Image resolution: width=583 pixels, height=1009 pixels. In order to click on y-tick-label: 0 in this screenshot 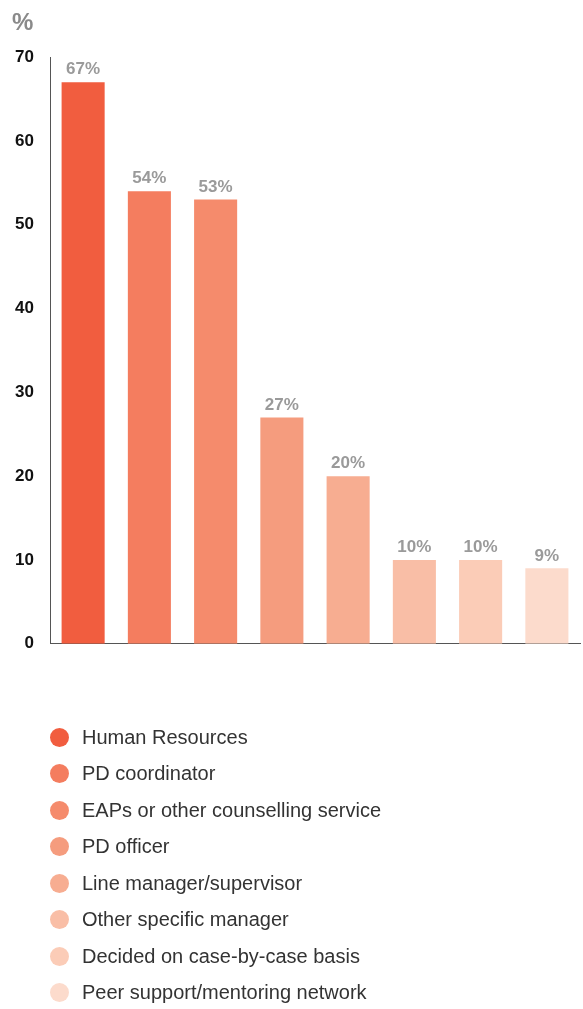, I will do `click(29, 643)`.